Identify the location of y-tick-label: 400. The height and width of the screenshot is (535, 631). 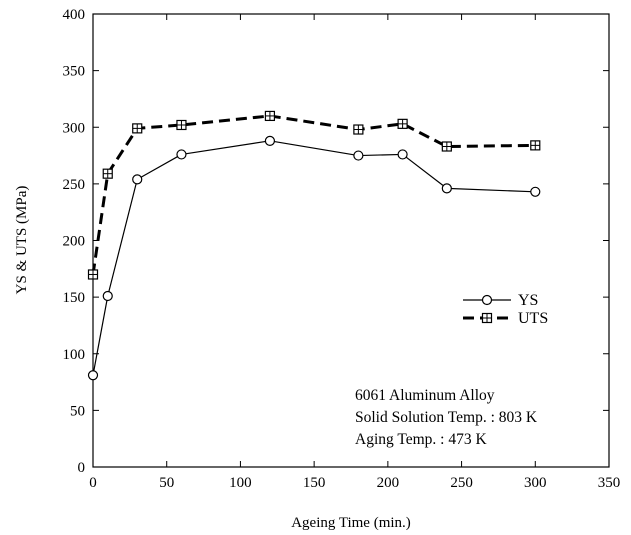
(74, 15).